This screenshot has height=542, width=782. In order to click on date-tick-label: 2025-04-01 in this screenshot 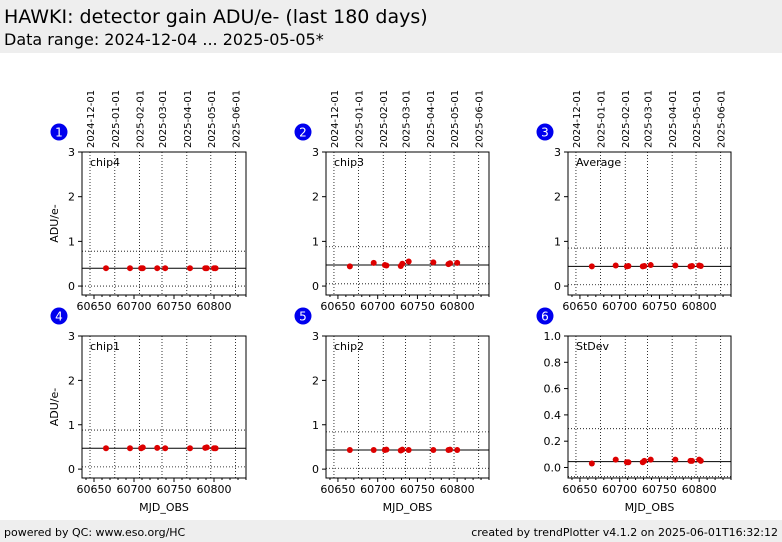, I will do `click(188, 119)`.